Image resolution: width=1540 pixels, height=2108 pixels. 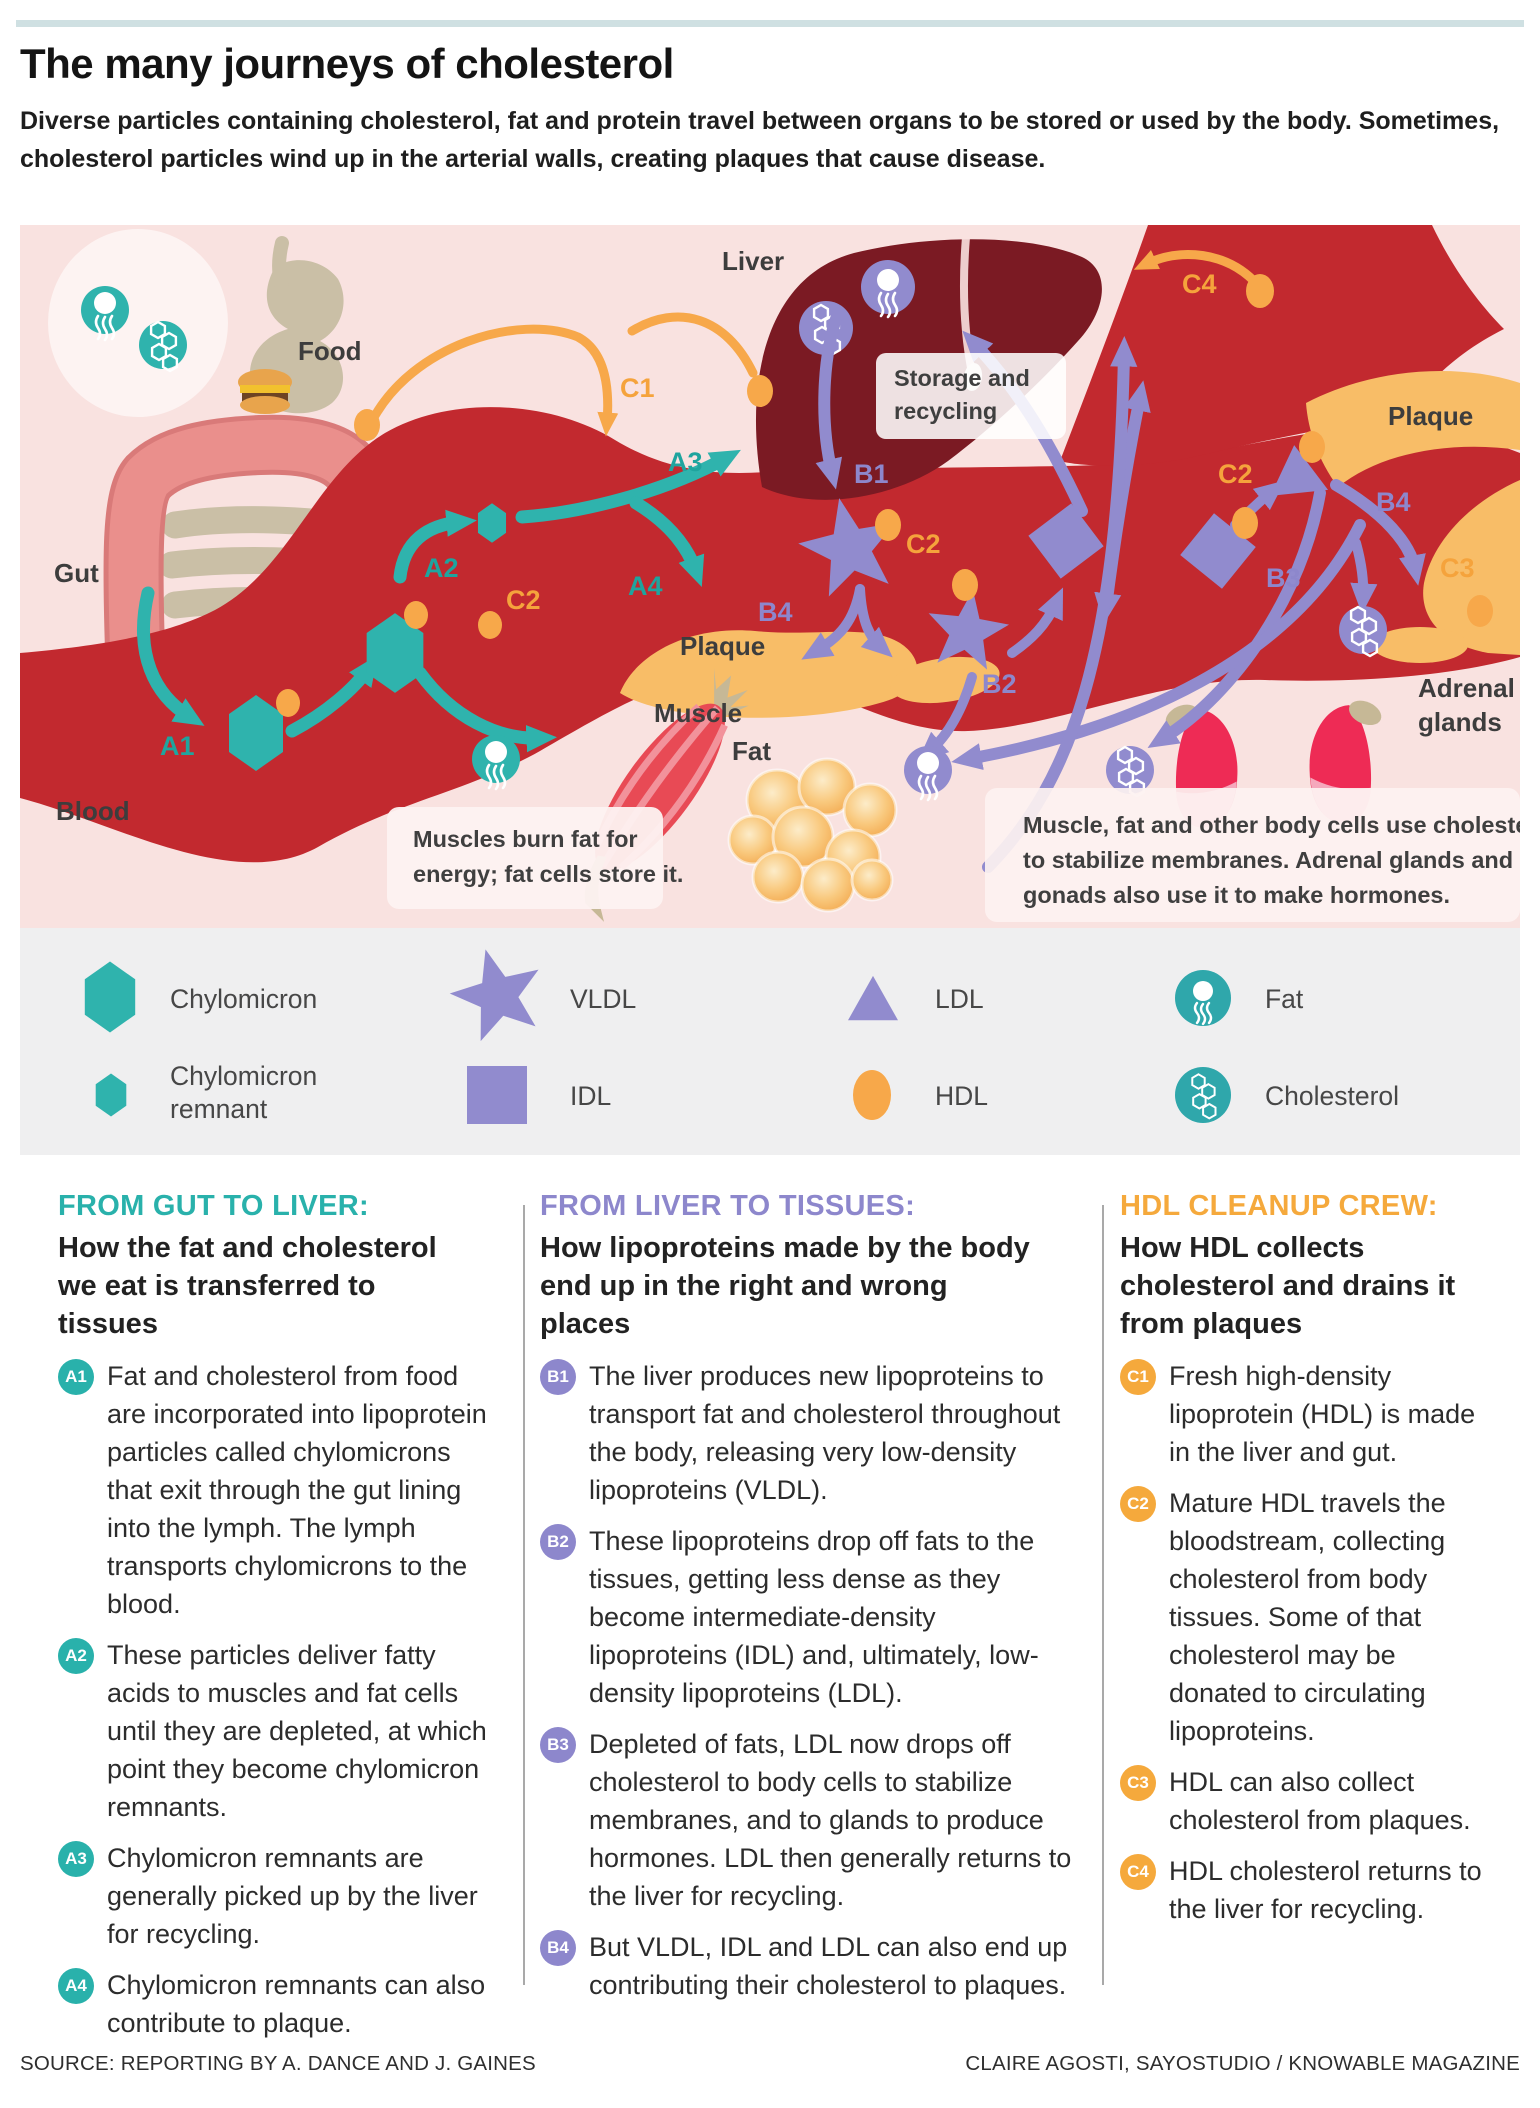 What do you see at coordinates (999, 684) in the screenshot?
I see `step-b2: B2` at bounding box center [999, 684].